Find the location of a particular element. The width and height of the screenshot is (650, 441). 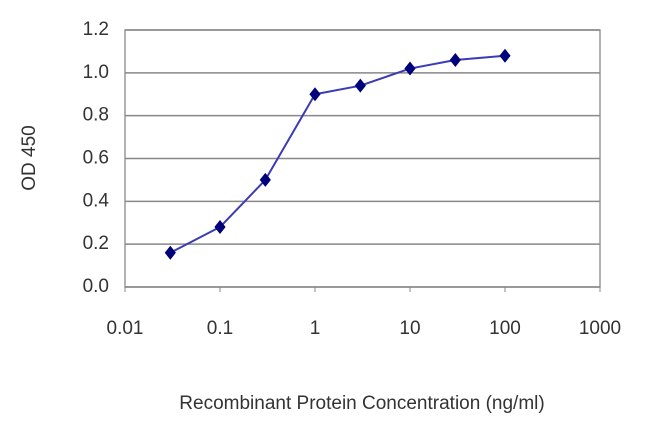

x-tick-label: 100 is located at coordinates (505, 328).